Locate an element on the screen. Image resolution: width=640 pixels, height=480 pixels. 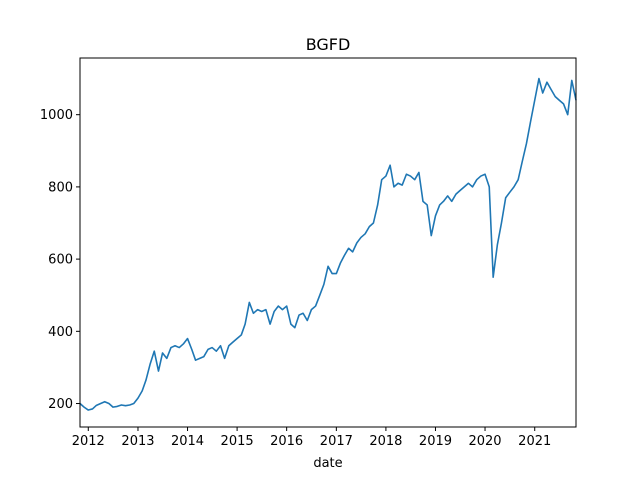
y-axis: 200 400 600 800 1000 is located at coordinates (60, 260).